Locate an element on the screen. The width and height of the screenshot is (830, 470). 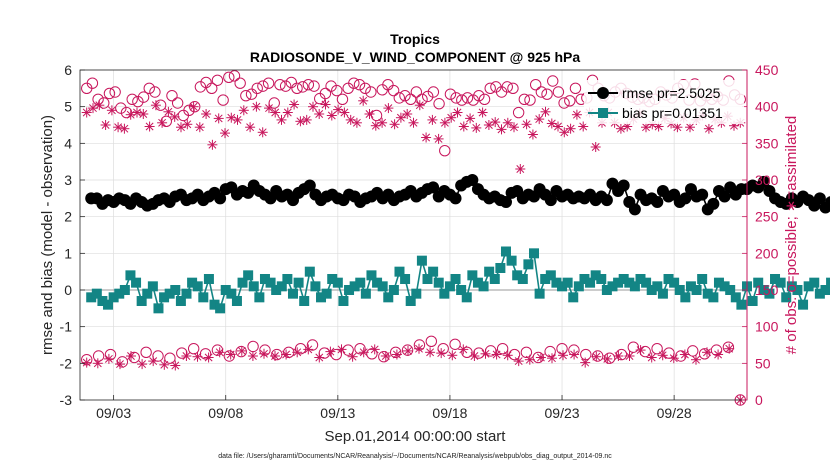
left-tick-label: 1 is located at coordinates (68, 253).